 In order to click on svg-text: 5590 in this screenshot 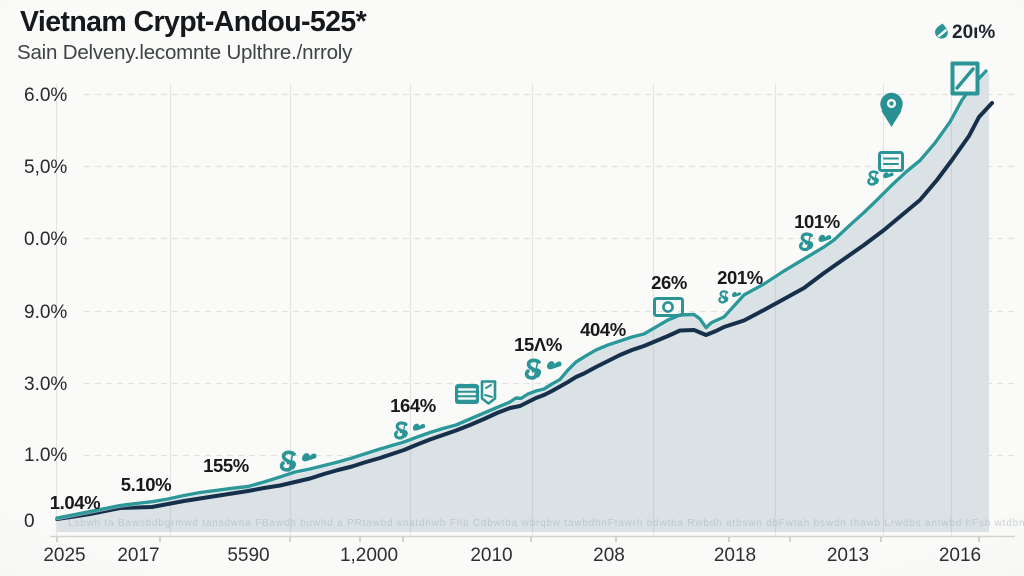, I will do `click(248, 555)`.